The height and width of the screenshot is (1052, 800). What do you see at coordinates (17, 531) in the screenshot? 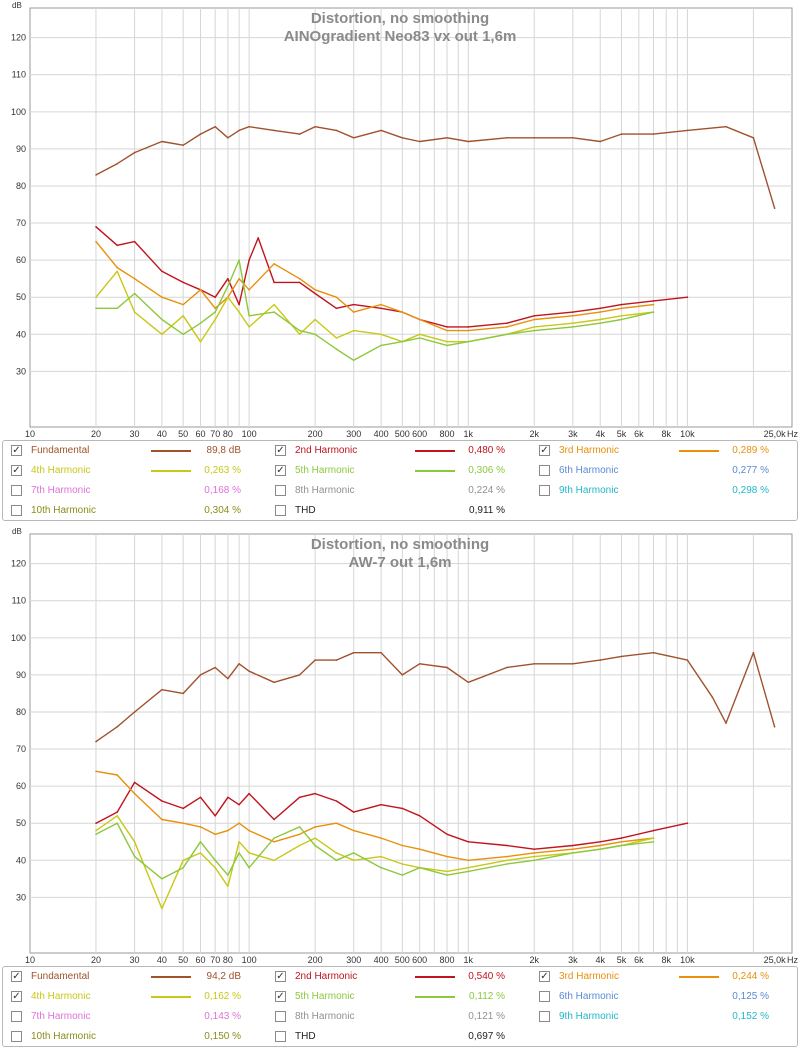
I see `y-axis-label: dB` at bounding box center [17, 531].